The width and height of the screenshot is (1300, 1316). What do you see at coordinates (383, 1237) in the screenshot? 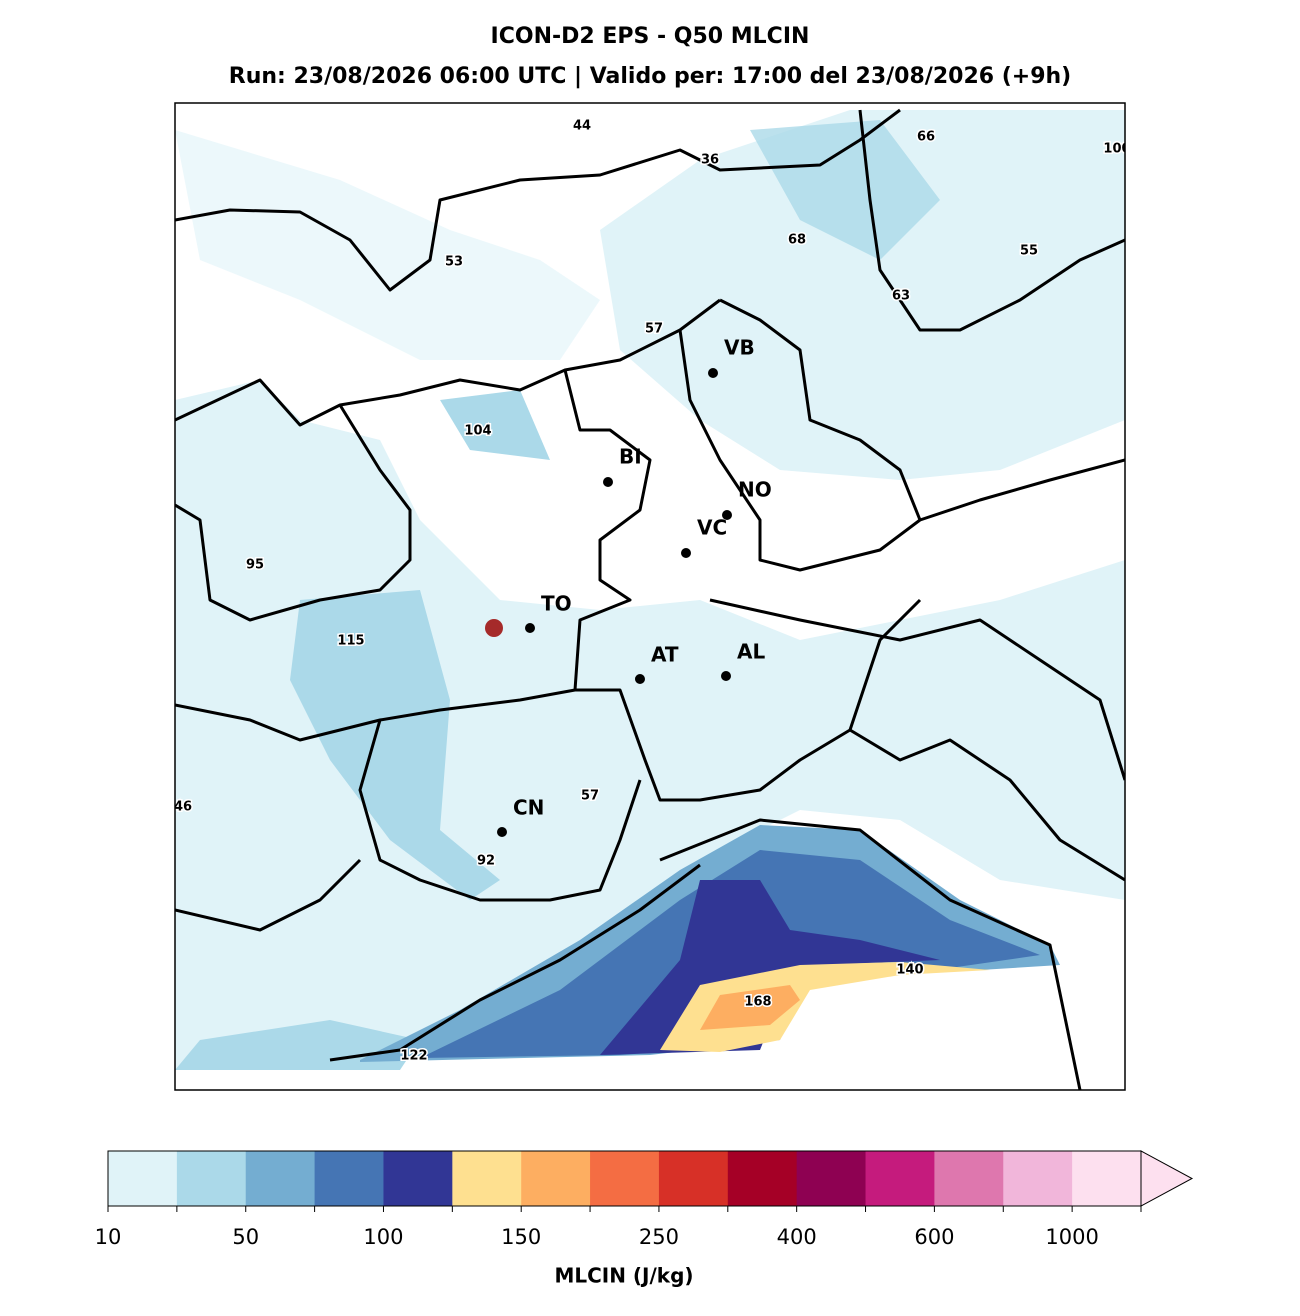
I see `colorbar-tick-label: 100` at bounding box center [383, 1237].